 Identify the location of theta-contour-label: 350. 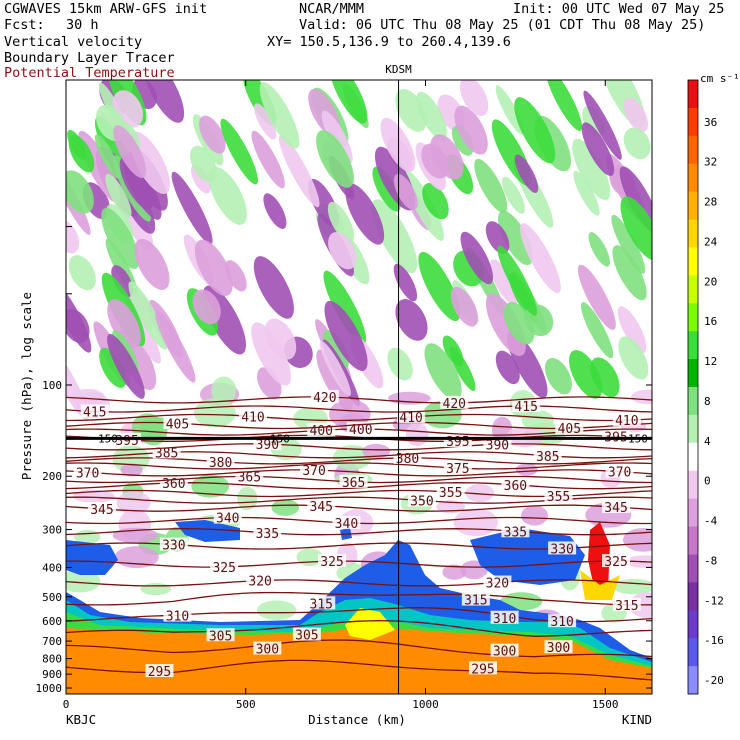
(421, 502).